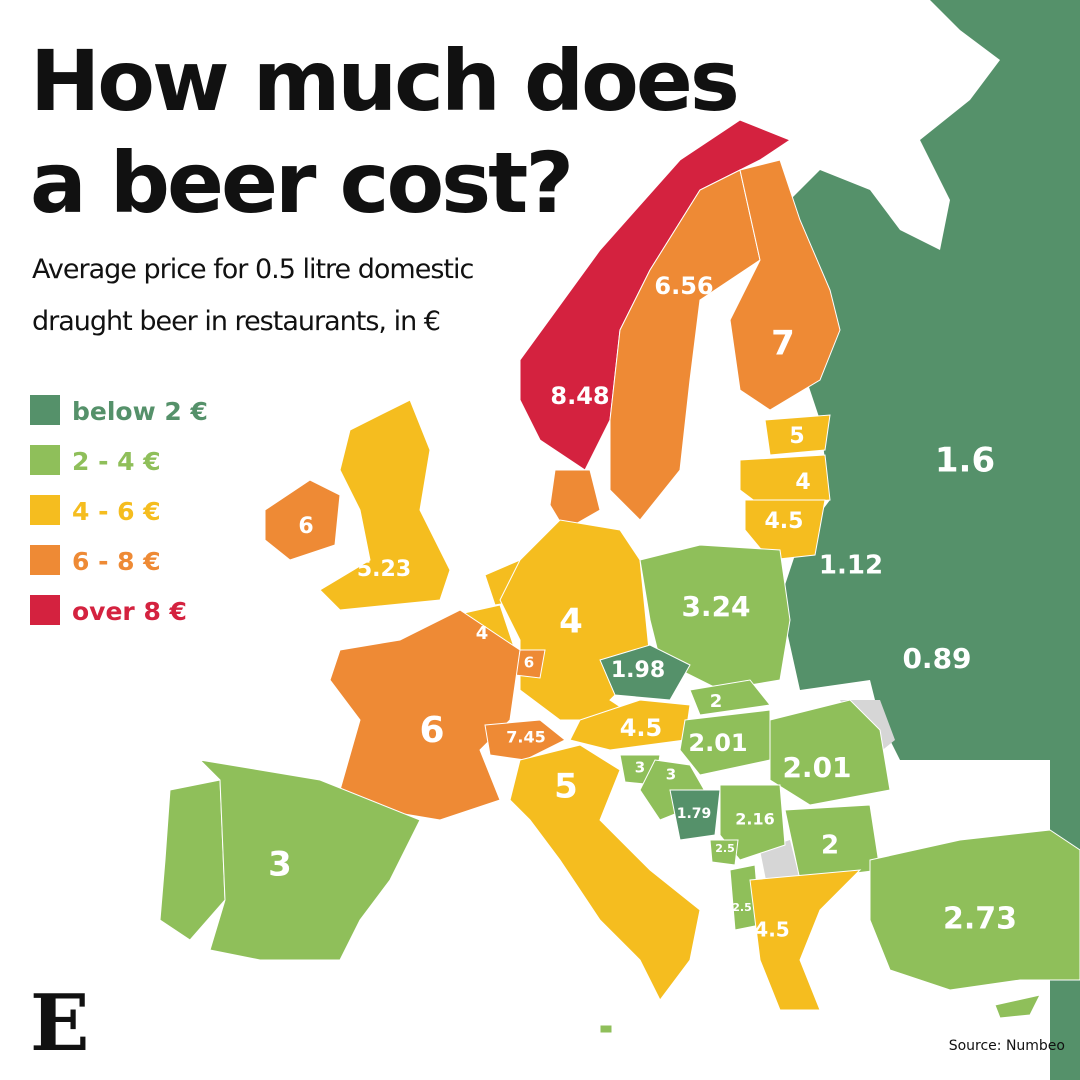  Describe the element at coordinates (754, 819) in the screenshot. I see `region-label: 2.16` at that location.